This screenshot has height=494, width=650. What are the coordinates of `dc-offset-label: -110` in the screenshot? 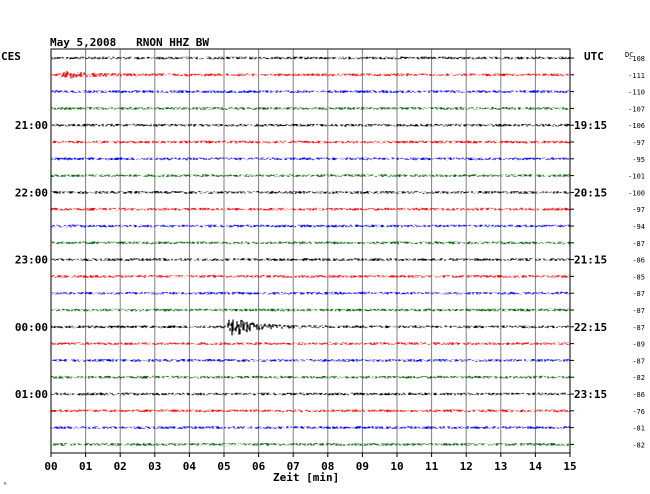 It's located at (636, 93).